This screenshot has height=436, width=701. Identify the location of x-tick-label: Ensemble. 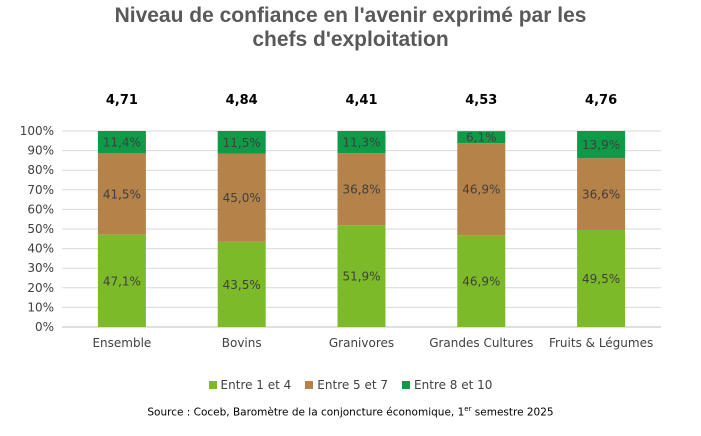
(121, 343).